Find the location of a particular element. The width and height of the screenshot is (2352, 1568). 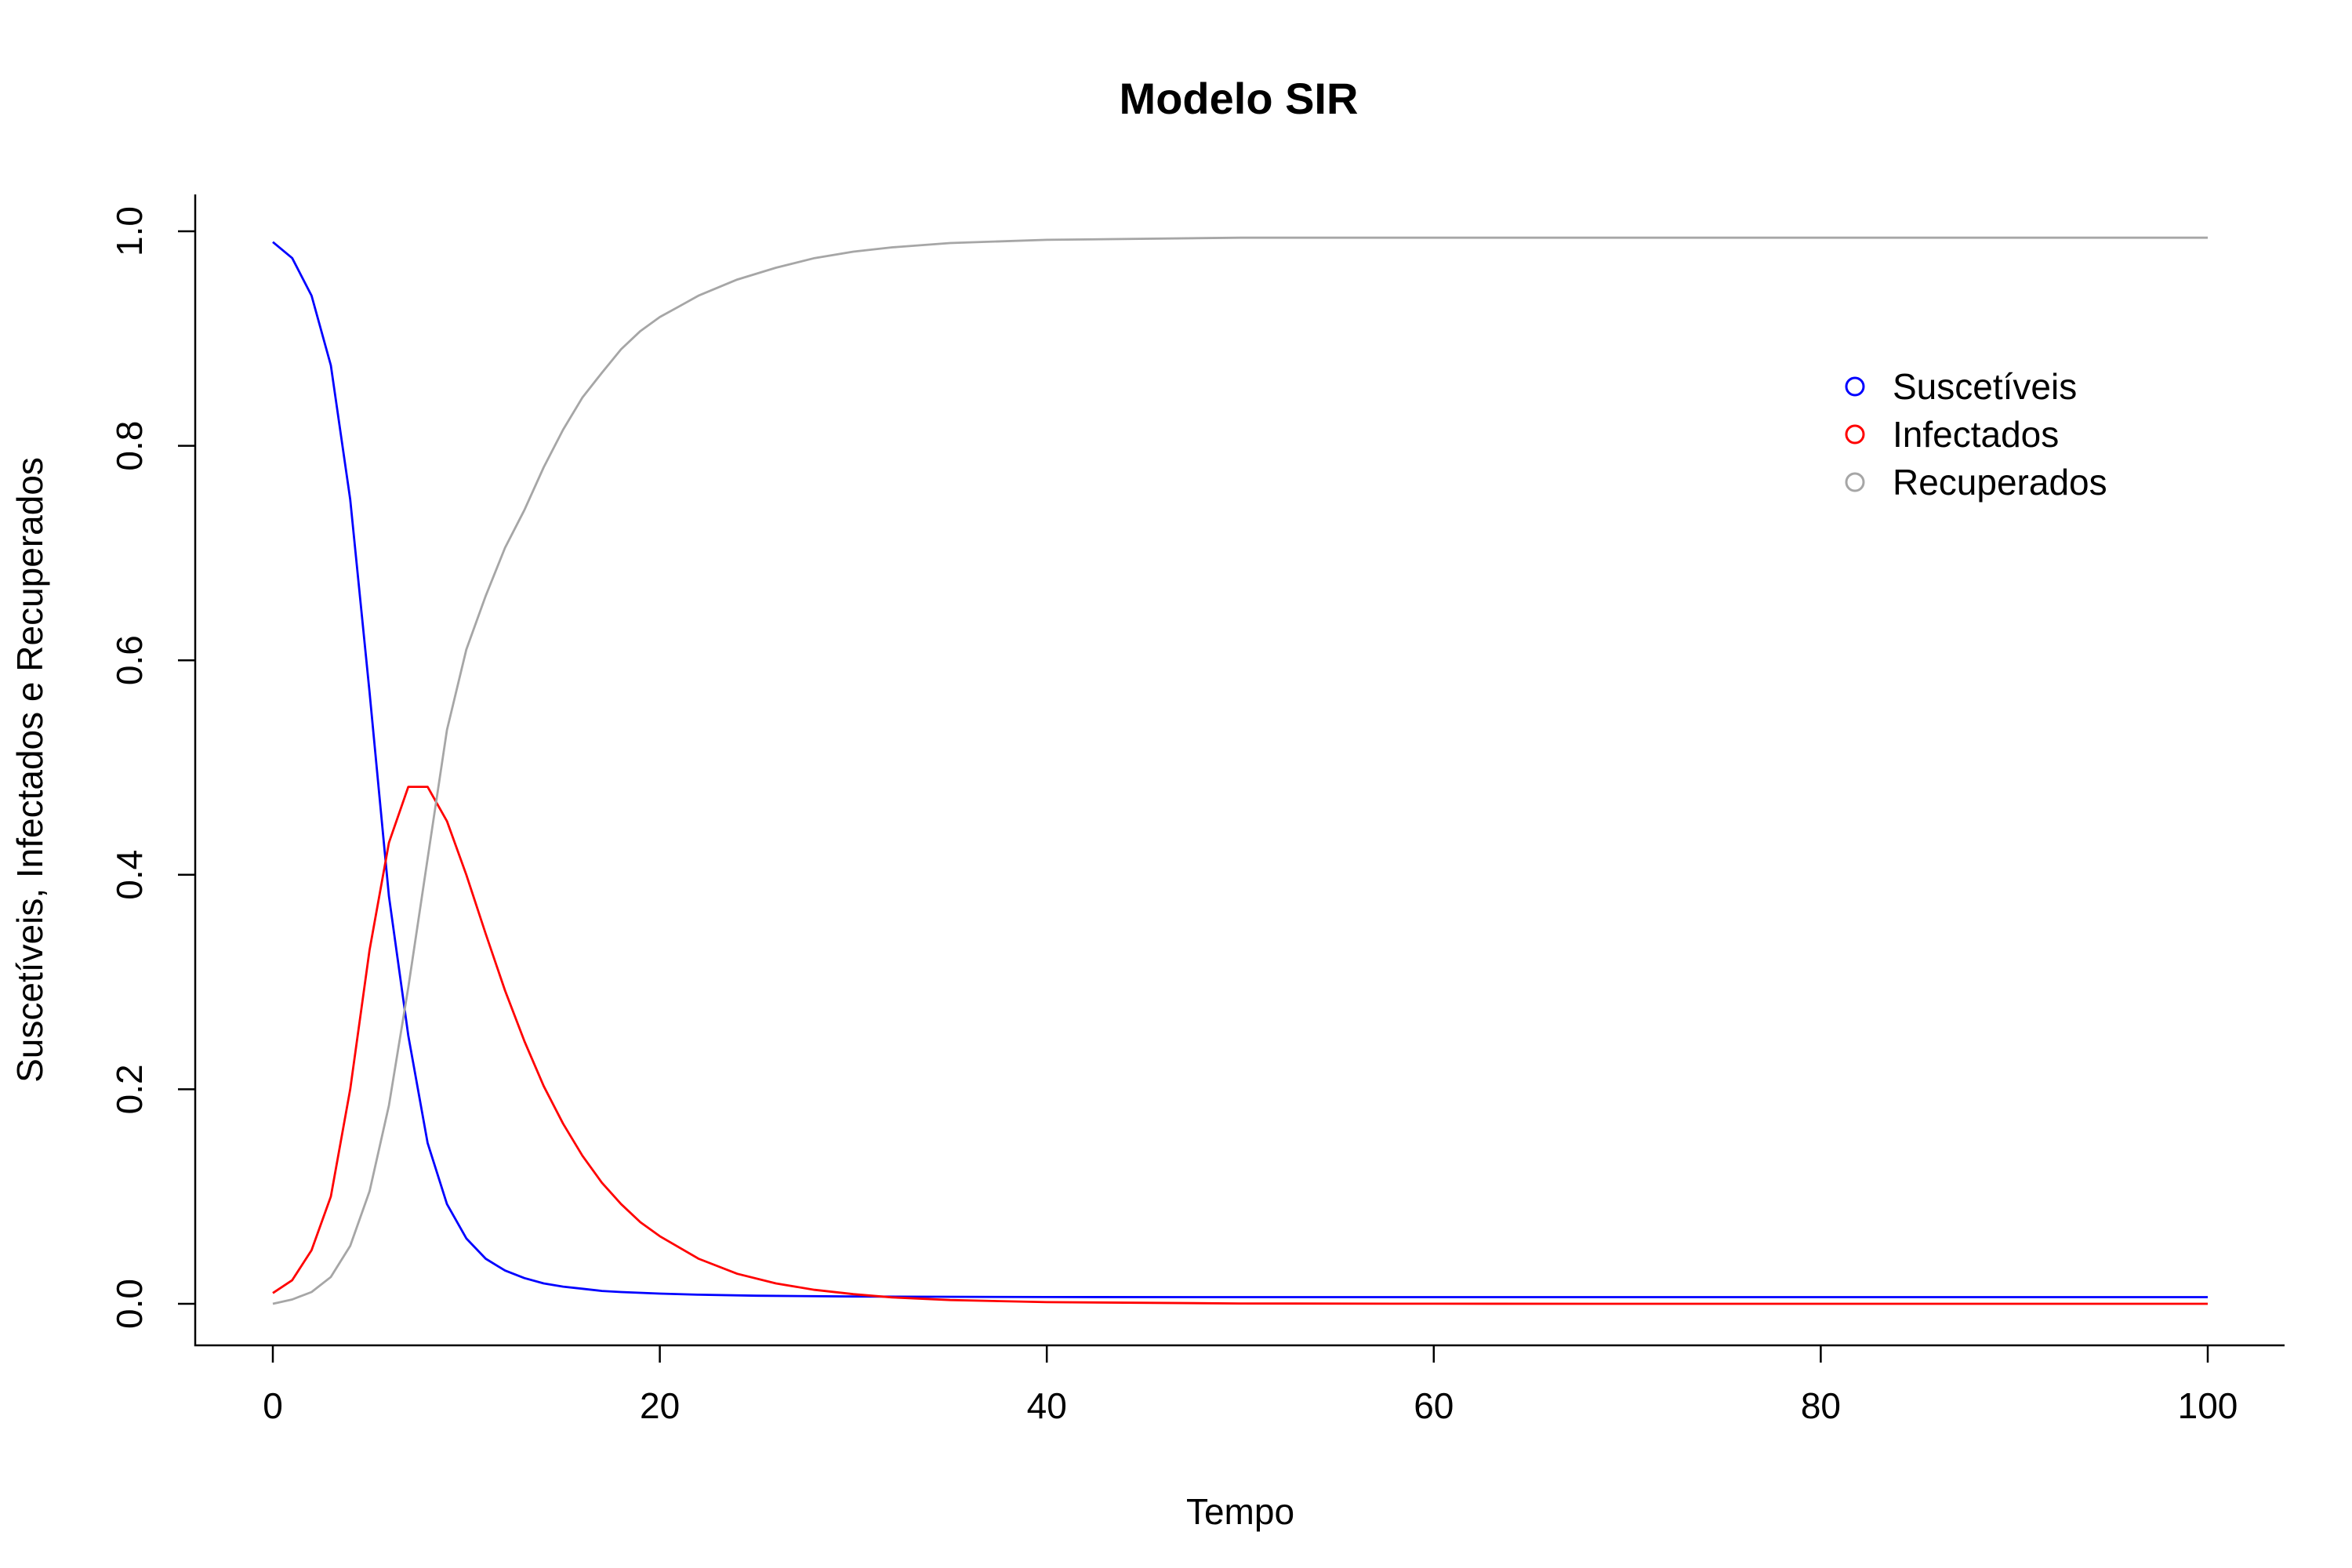

legend: Suscetíveis Infectados Recuperados is located at coordinates (1976, 434).